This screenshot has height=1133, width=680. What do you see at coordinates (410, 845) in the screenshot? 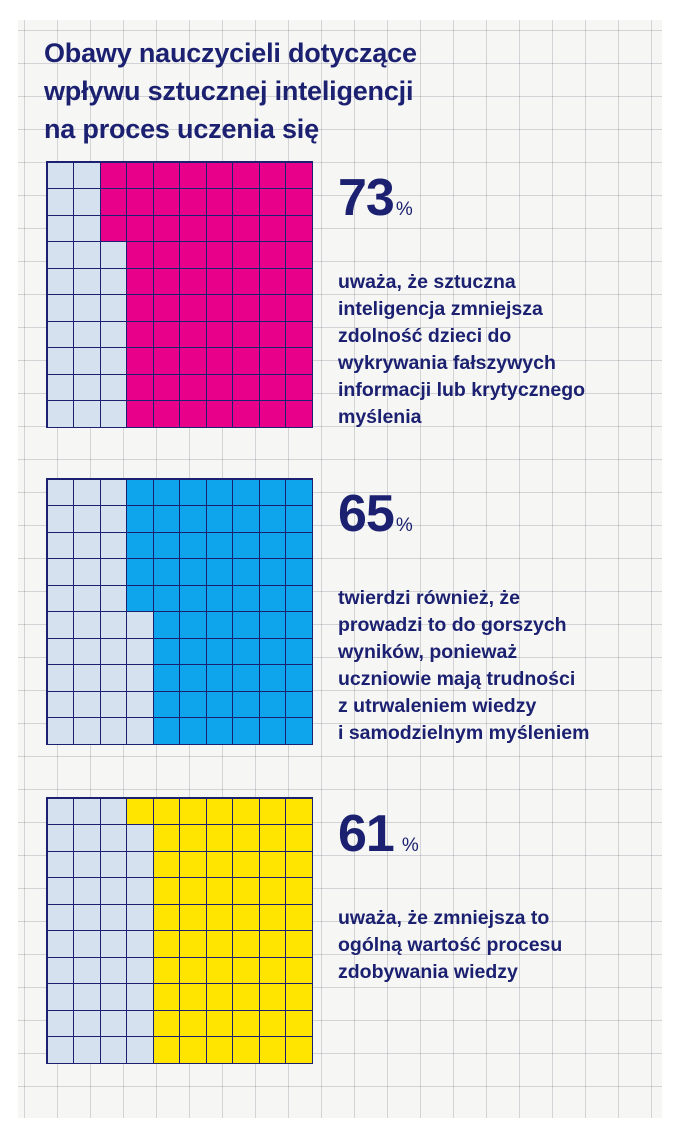
I see `percent-sign: %` at bounding box center [410, 845].